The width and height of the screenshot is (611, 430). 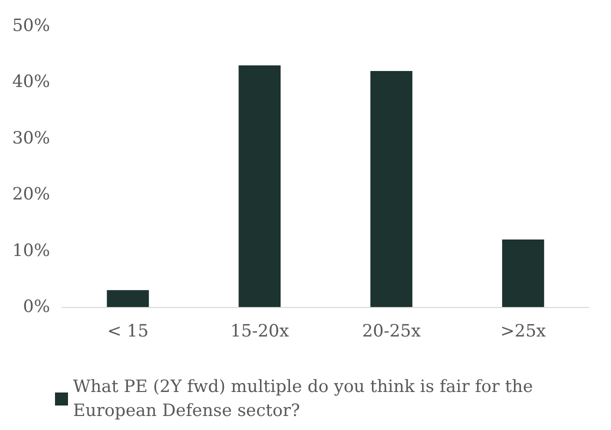 What do you see at coordinates (128, 332) in the screenshot?
I see `x-tick-label: < 15` at bounding box center [128, 332].